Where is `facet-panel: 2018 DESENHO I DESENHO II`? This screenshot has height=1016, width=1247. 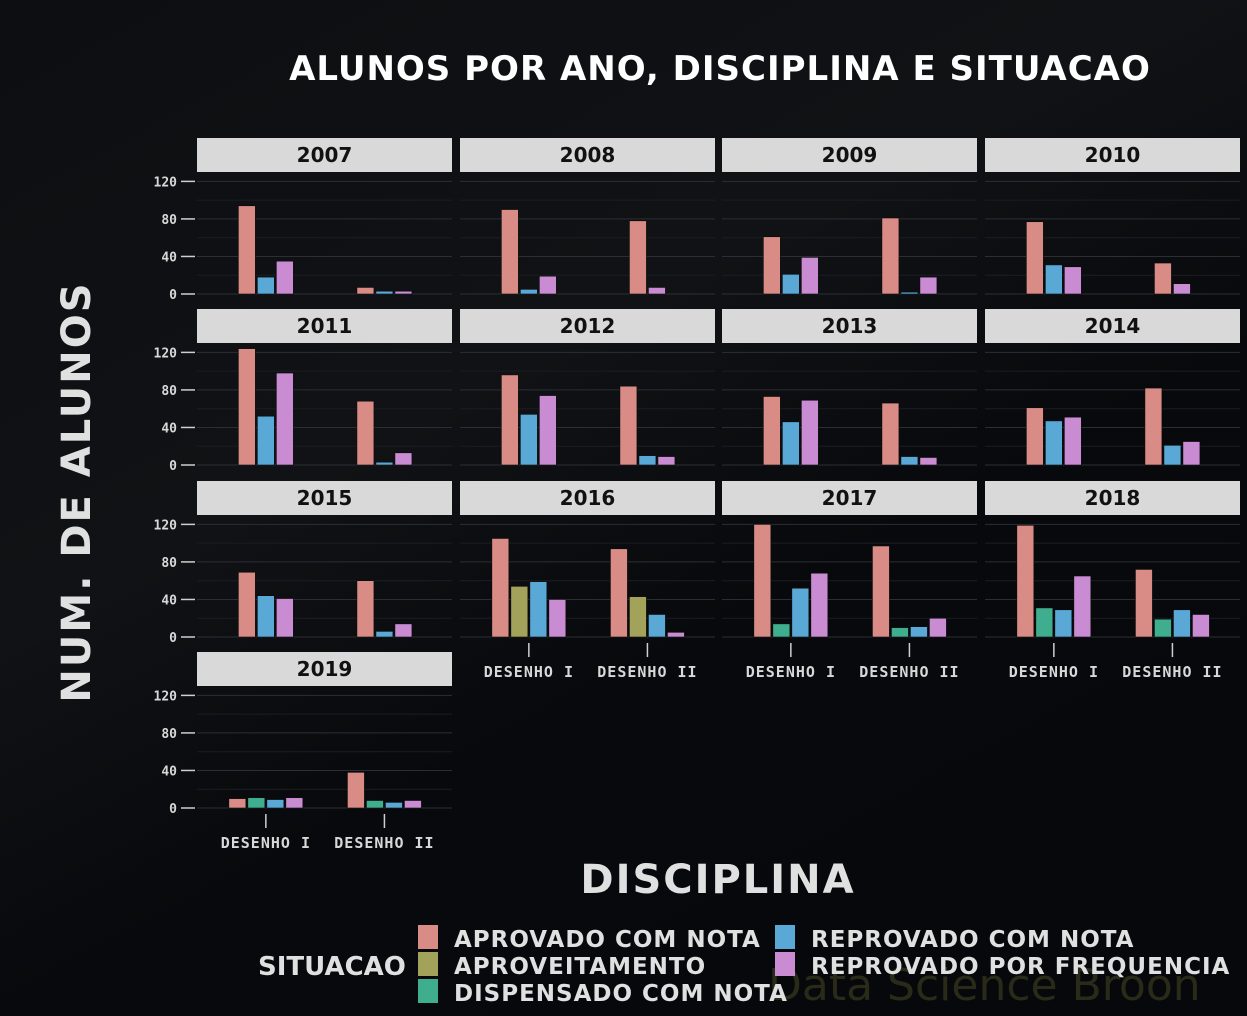
facet-panel: 2018 DESENHO I DESENHO II is located at coordinates (1112, 581).